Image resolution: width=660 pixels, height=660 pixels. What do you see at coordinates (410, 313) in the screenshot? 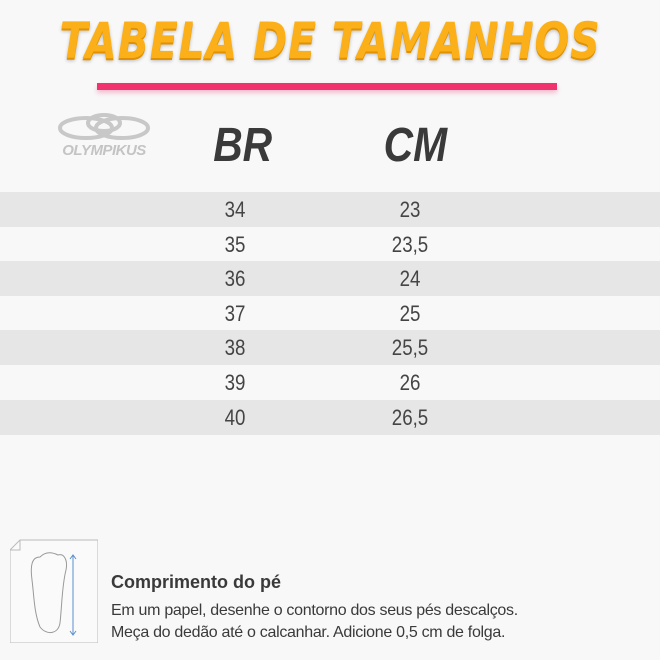
I see `cell-cm: 25` at bounding box center [410, 313].